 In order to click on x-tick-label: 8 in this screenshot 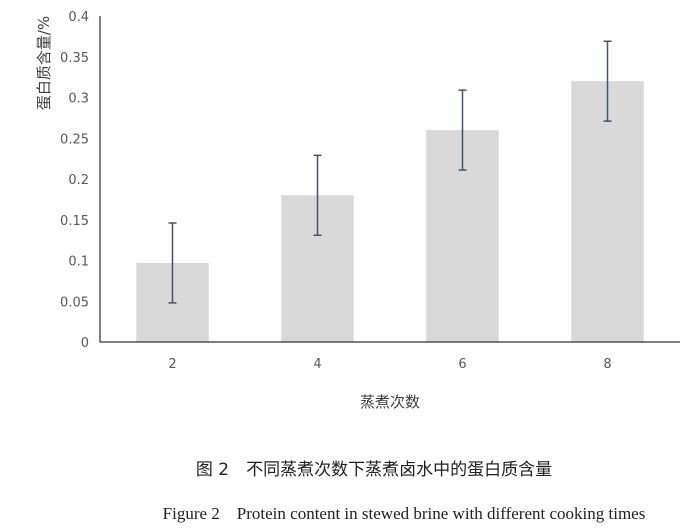, I will do `click(607, 364)`.